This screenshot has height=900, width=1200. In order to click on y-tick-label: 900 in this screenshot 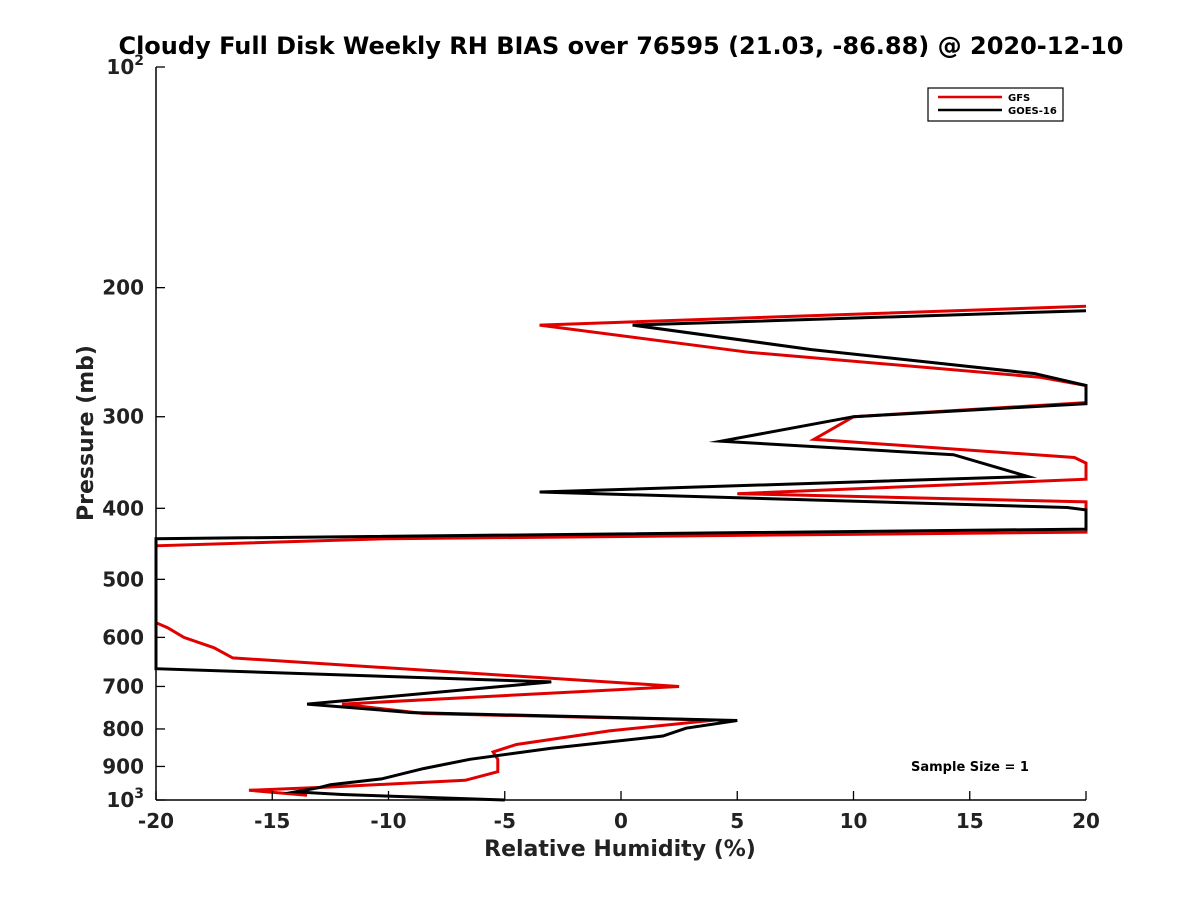, I will do `click(123, 766)`.